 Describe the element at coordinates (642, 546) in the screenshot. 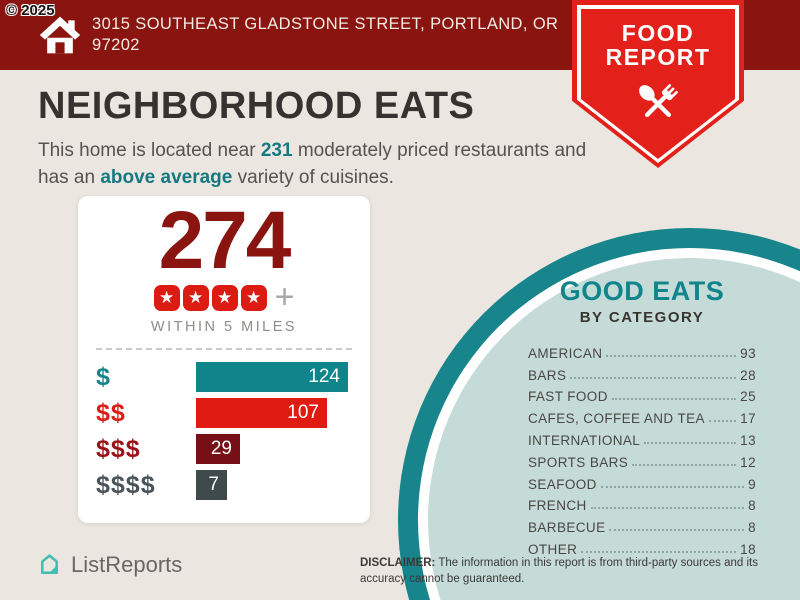

I see `category-row: OTHER 18` at that location.